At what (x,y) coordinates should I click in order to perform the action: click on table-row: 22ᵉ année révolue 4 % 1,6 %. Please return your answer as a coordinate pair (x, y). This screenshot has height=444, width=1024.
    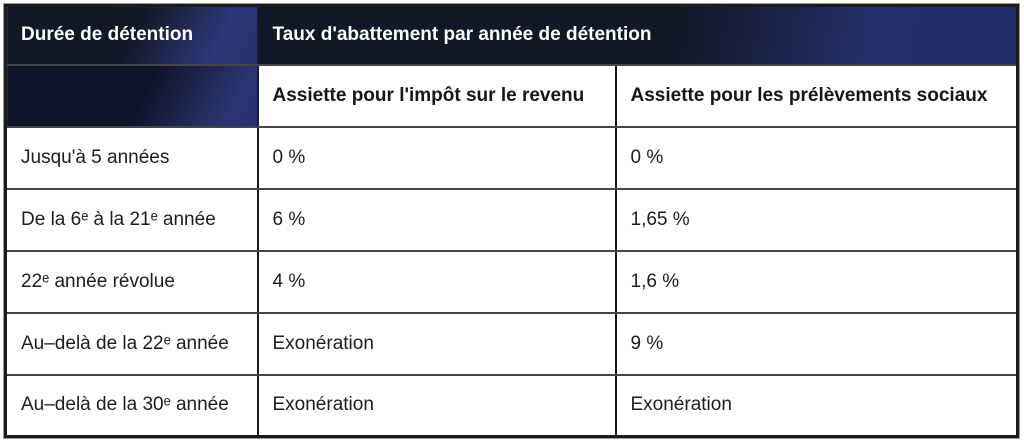
    Looking at the image, I should click on (511, 281).